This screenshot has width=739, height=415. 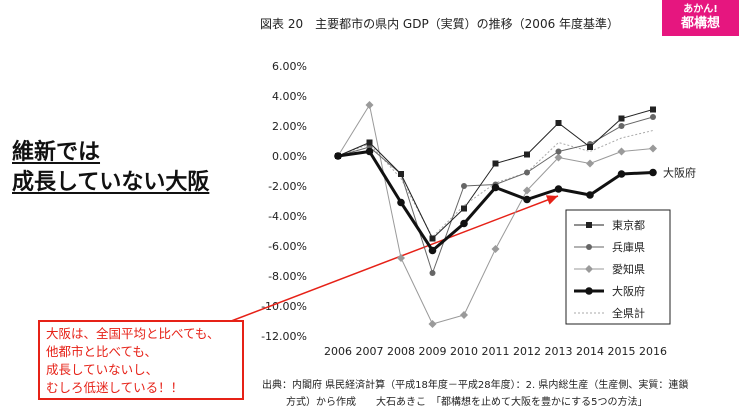 I want to click on callout-arrow-layer, so click(x=392, y=259).